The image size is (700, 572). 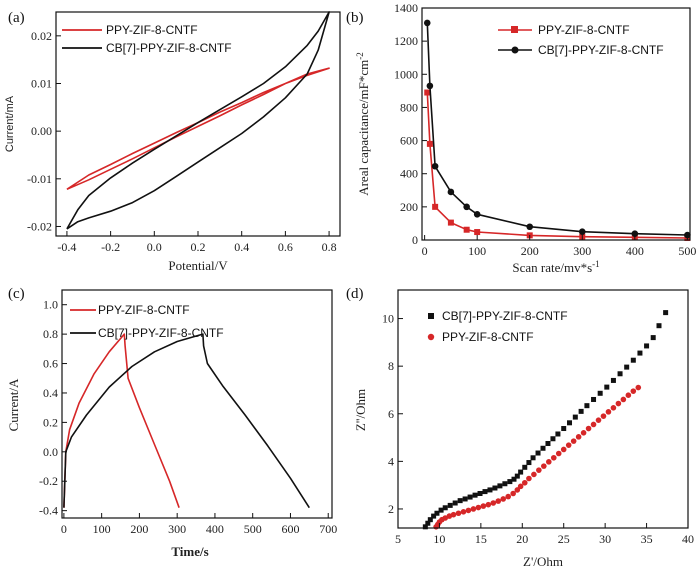 What do you see at coordinates (431, 316) in the screenshot?
I see `legend-marker-black-d` at bounding box center [431, 316].